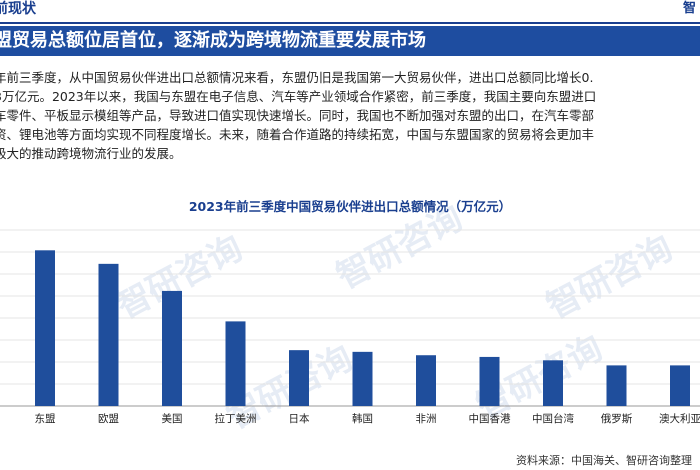 The width and height of the screenshot is (700, 470). I want to click on x-tick-label: 中国台湾, so click(553, 418).